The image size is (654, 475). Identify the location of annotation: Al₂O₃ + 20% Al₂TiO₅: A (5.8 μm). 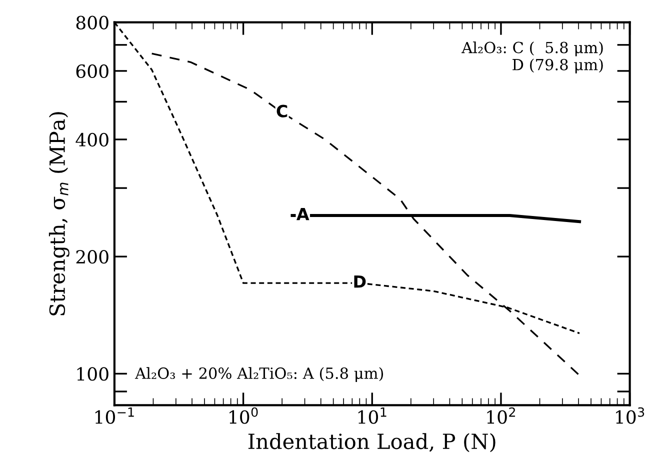
(259, 374).